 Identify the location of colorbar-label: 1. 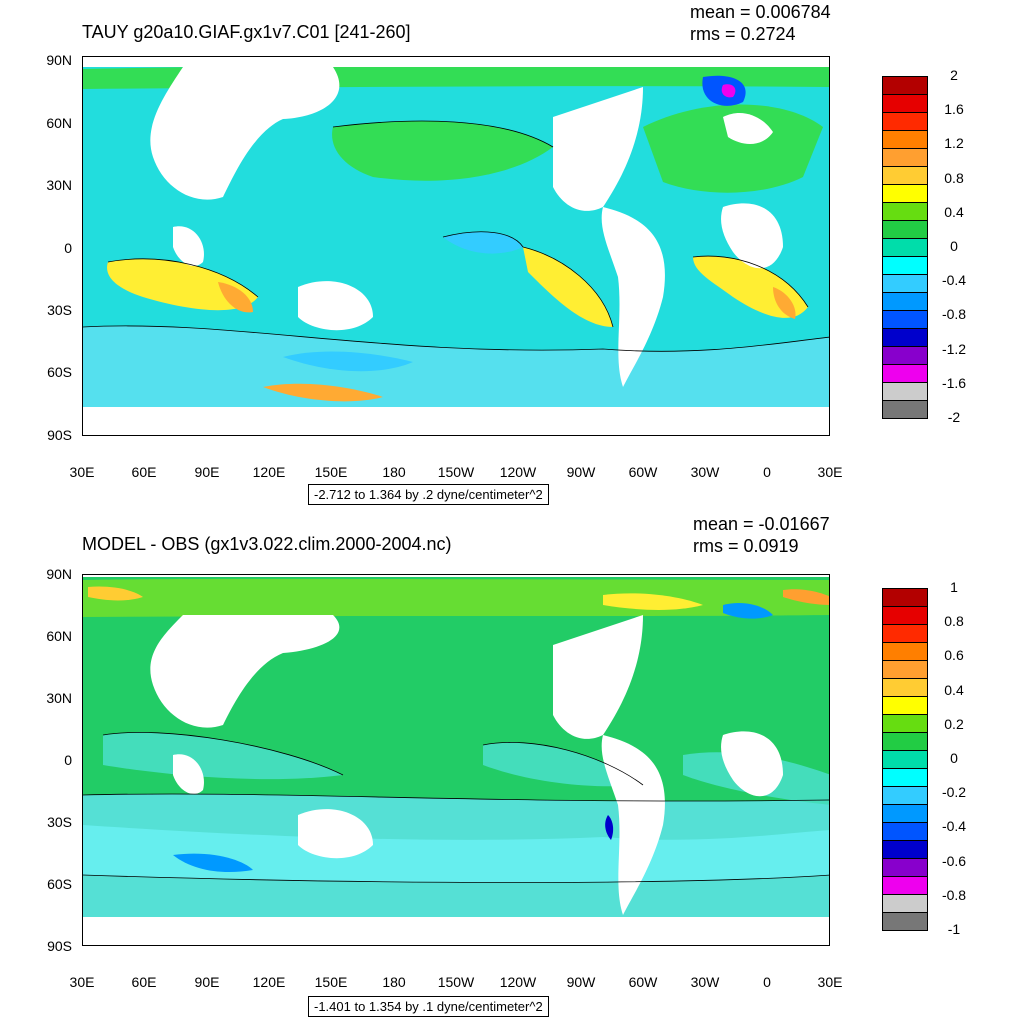
(954, 587).